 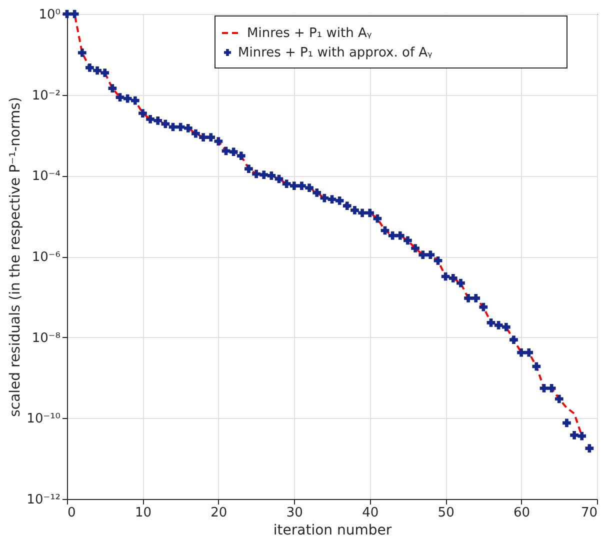 I want to click on legend-label: Minres + P₁ with Aᵧ, so click(x=309, y=33).